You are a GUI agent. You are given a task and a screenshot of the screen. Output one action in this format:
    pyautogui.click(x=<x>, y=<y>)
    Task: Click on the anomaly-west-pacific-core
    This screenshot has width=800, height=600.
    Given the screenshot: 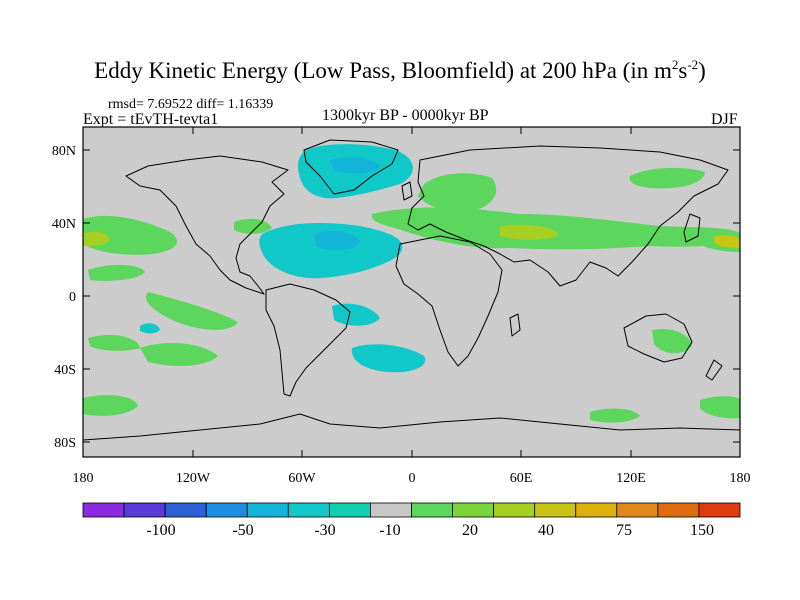 What is the action you would take?
    pyautogui.click(x=727, y=241)
    